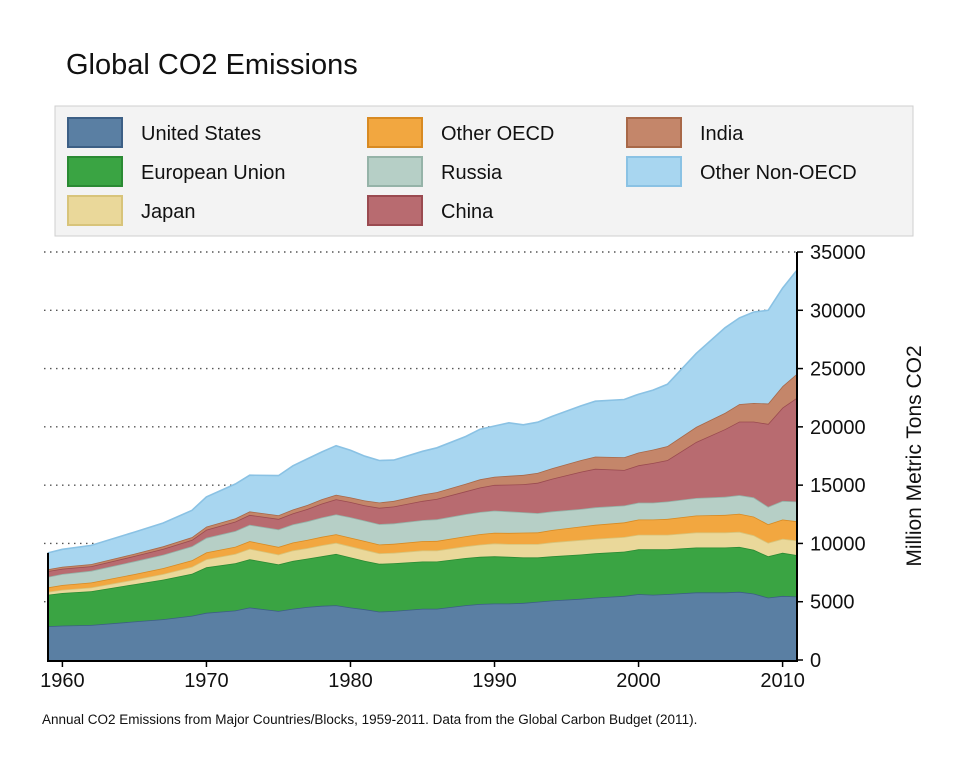 The height and width of the screenshot is (778, 970). I want to click on area-other-oecd, so click(422, 552).